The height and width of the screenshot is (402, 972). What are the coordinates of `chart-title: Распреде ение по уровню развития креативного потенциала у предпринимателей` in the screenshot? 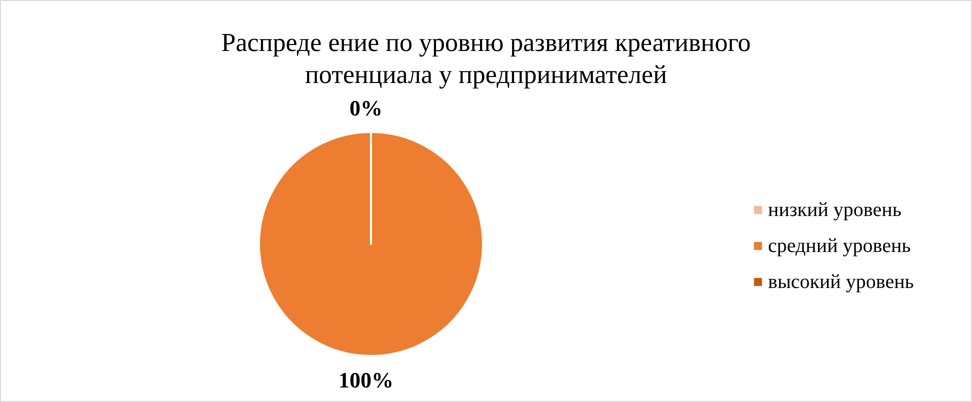 It's located at (486, 59).